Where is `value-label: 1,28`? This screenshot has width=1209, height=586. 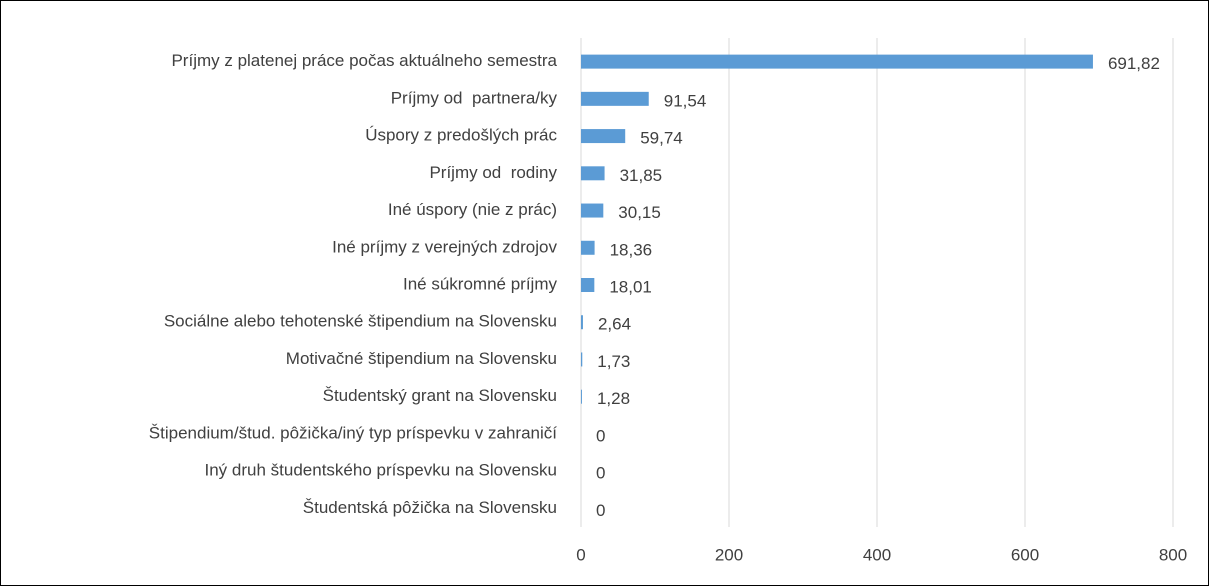 value-label: 1,28 is located at coordinates (613, 398).